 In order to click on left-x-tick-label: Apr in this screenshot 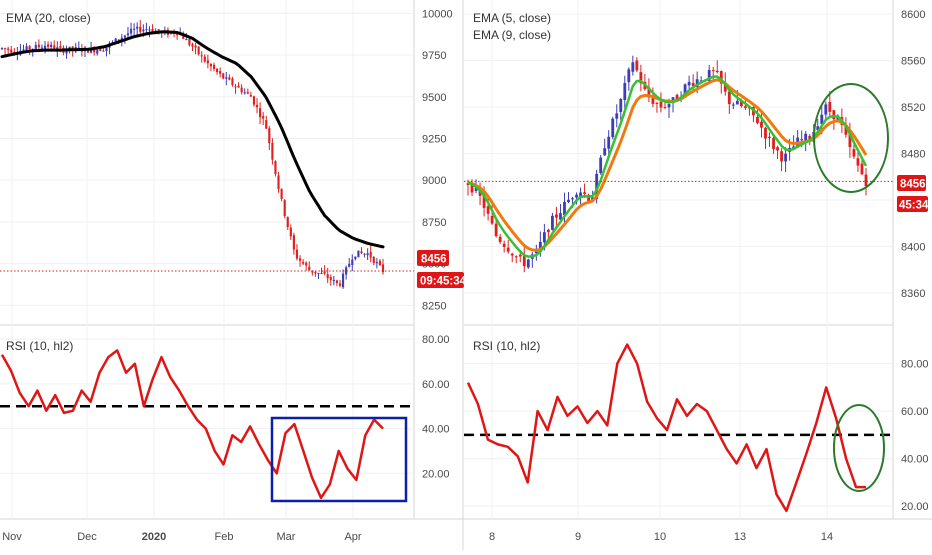, I will do `click(352, 537)`.